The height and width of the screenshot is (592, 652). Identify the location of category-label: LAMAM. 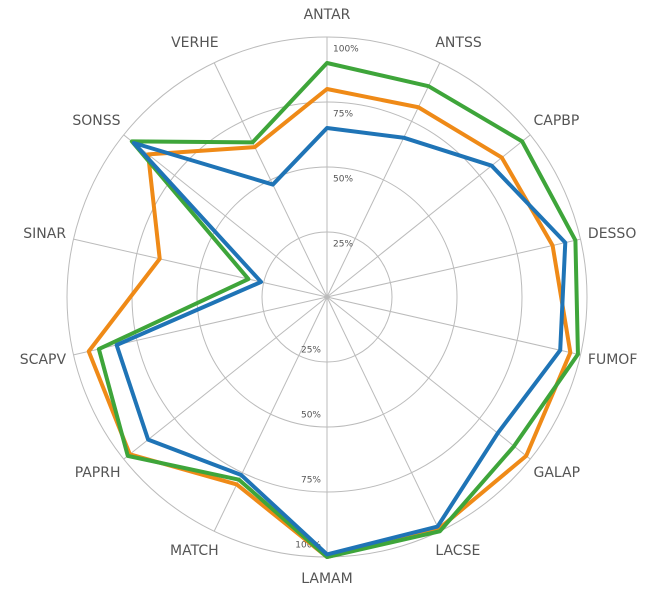
(326, 579).